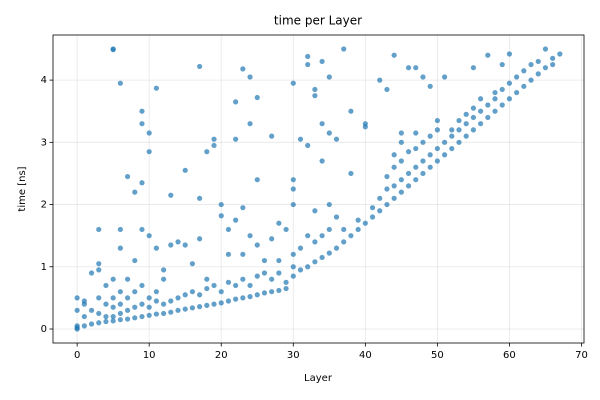 The height and width of the screenshot is (400, 600). I want to click on y-tick-label: 0, so click(44, 329).